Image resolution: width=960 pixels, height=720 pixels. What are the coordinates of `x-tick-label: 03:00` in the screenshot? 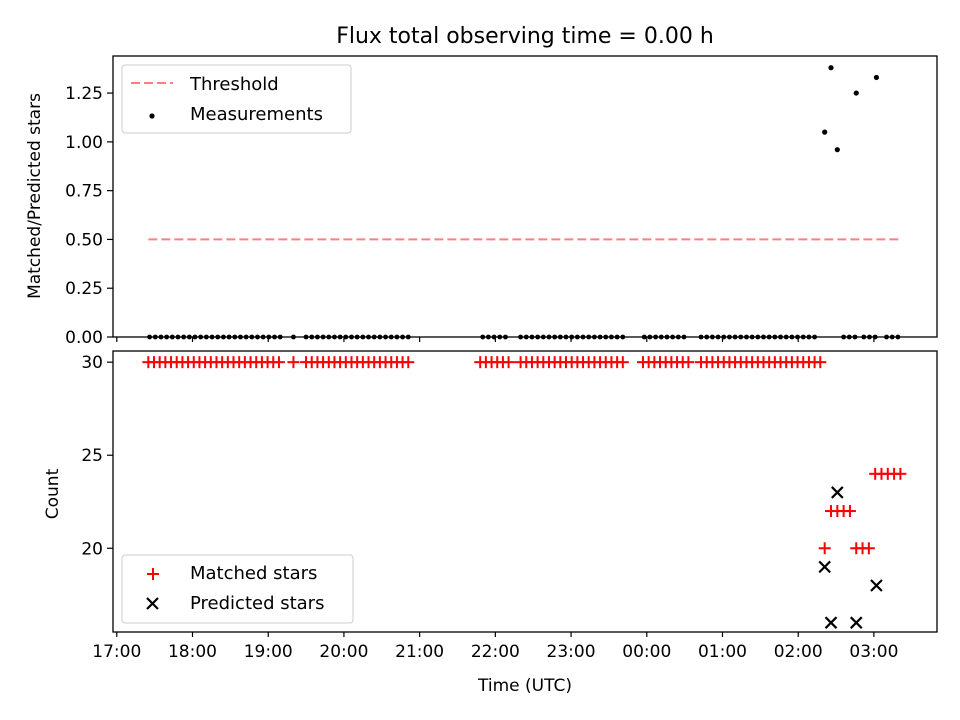 It's located at (873, 652).